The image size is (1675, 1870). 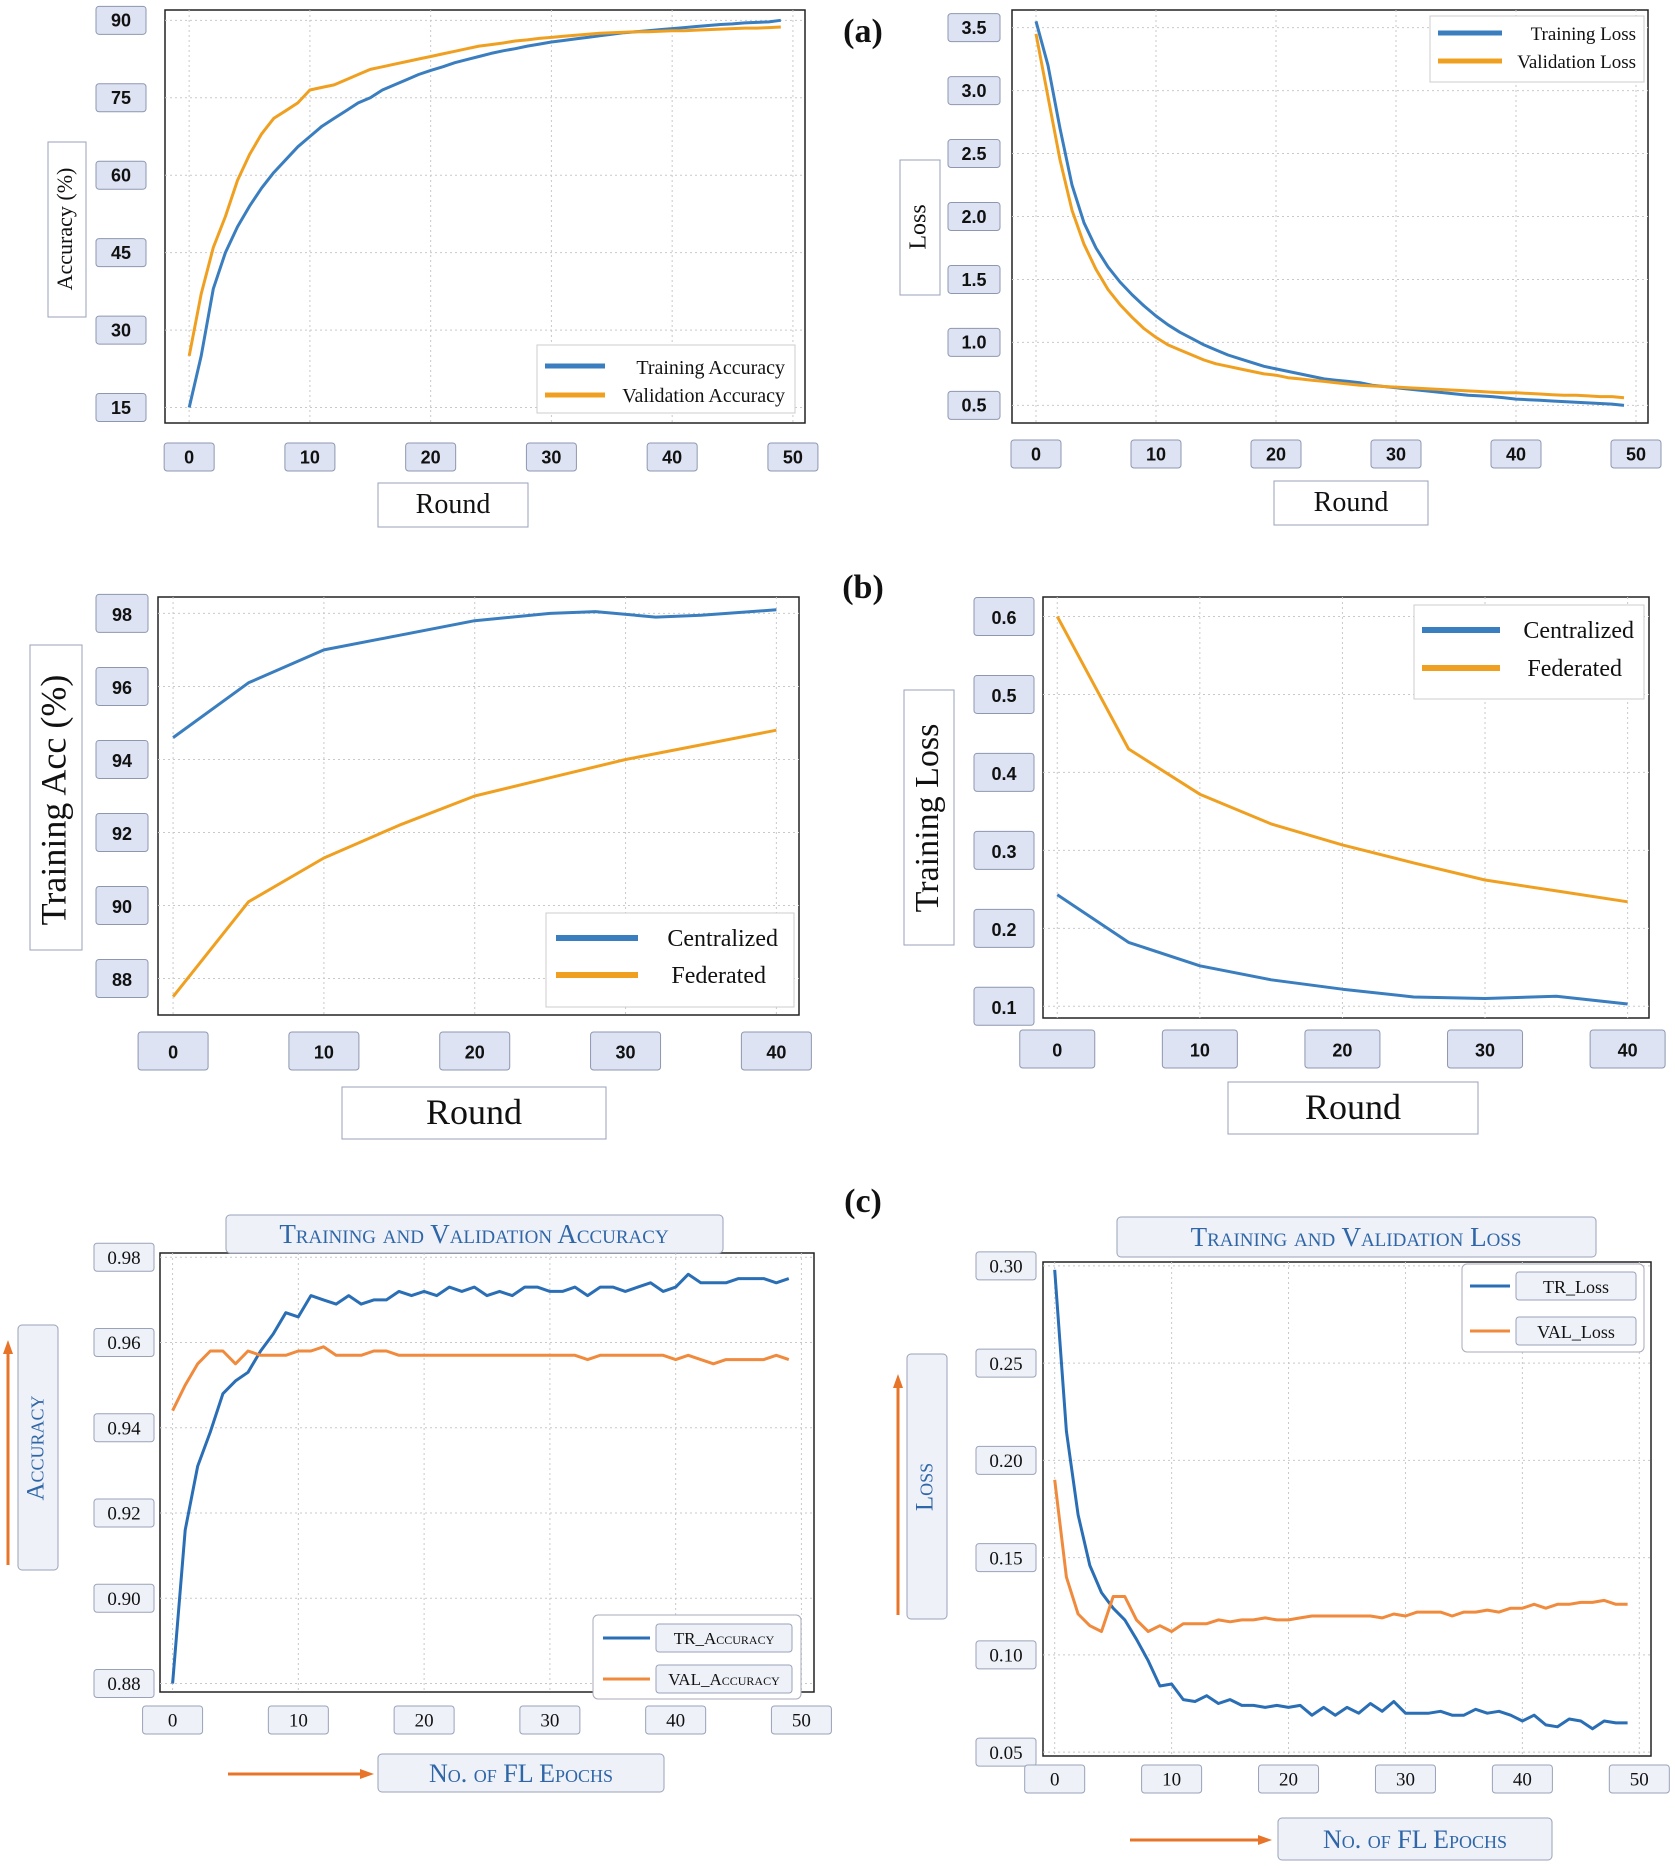 I want to click on y-tick-label: 94, so click(x=122, y=761).